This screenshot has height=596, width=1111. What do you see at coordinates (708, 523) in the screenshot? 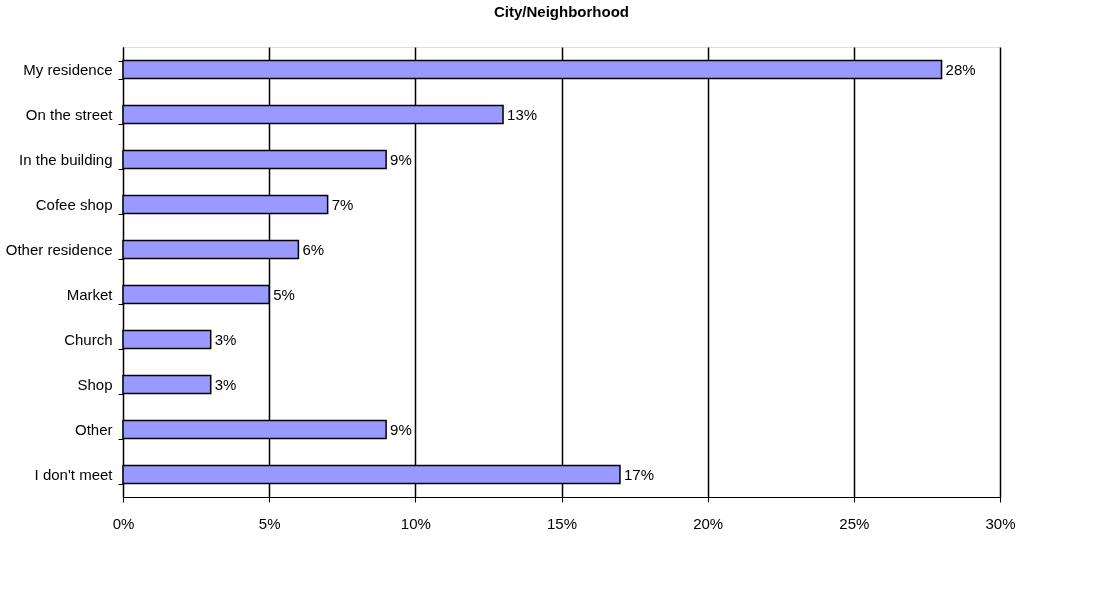
I see `x-tick-label: 20%` at bounding box center [708, 523].